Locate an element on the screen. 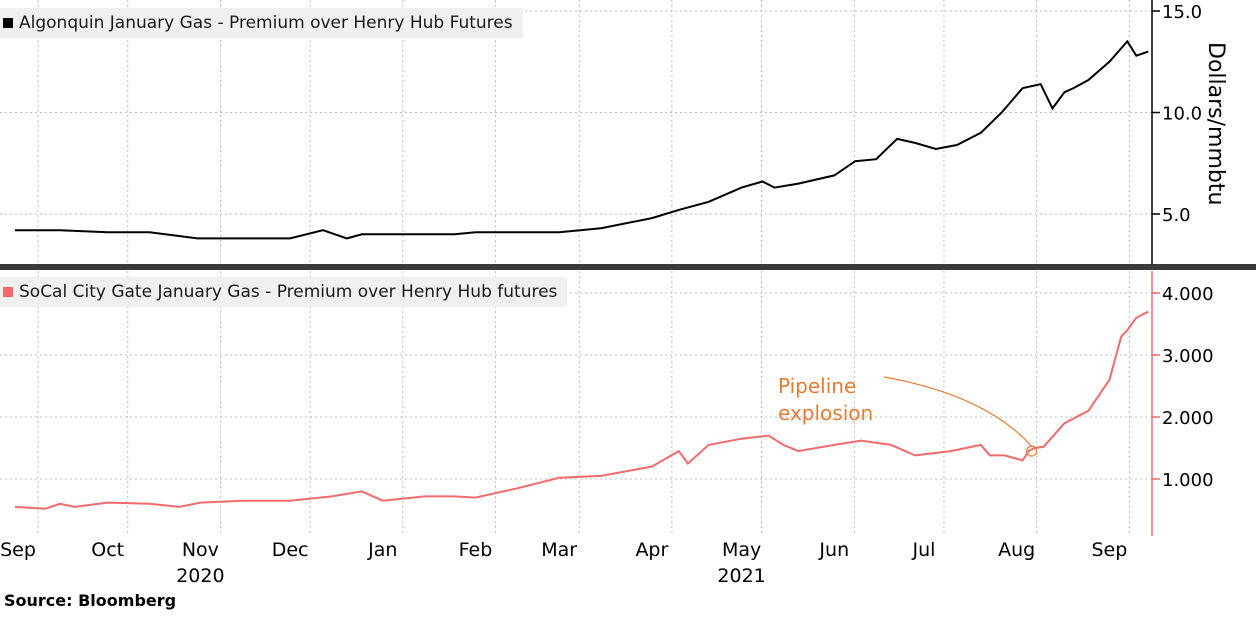 The height and width of the screenshot is (628, 1256). x-tick-label: Dec is located at coordinates (290, 550).